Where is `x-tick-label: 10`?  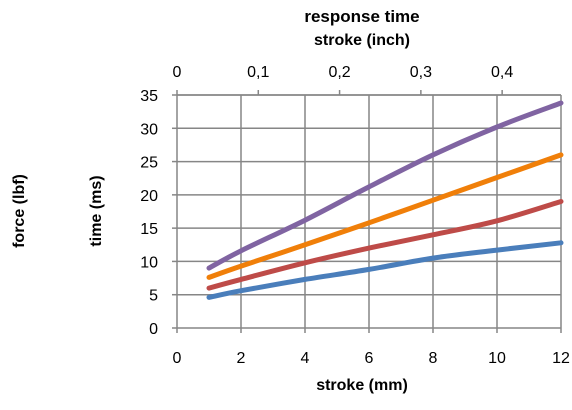 x-tick-label: 10 is located at coordinates (497, 358).